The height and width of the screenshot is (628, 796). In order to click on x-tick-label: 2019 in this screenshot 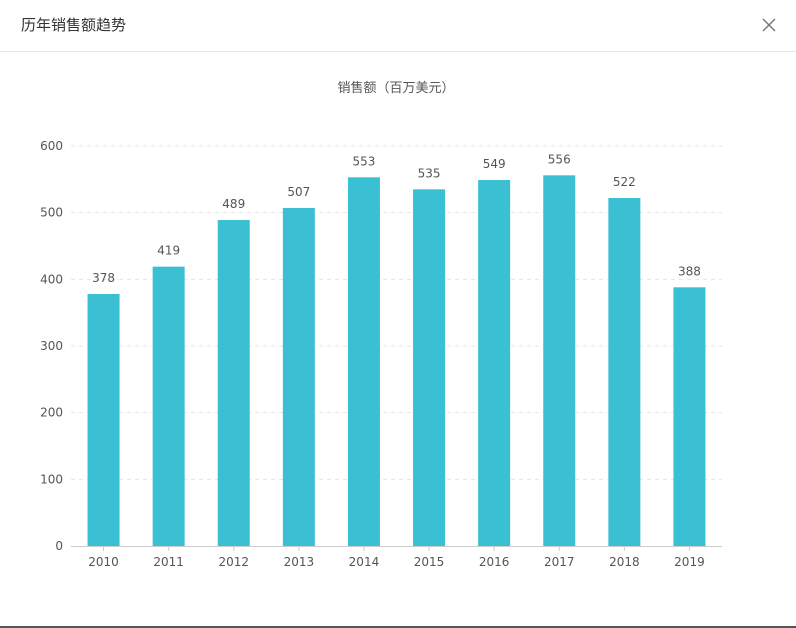, I will do `click(689, 562)`.